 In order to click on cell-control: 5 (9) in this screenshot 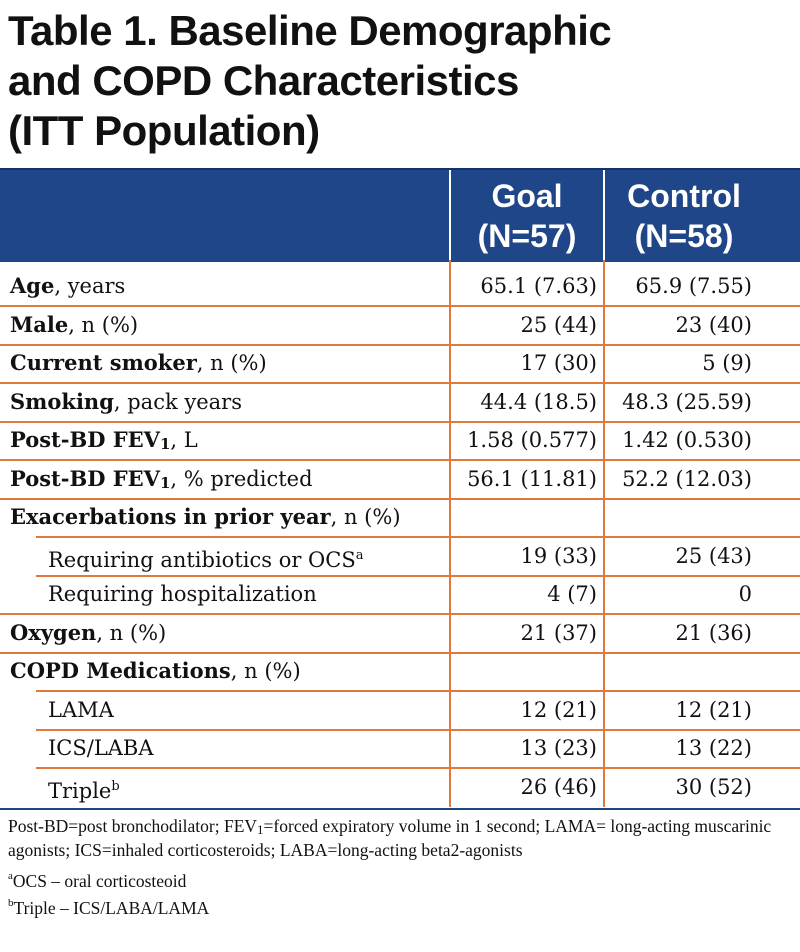, I will do `click(727, 363)`.